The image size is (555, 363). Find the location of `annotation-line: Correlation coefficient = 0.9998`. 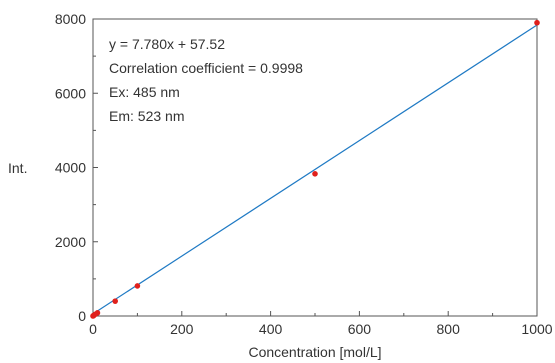

annotation-line: Correlation coefficient = 0.9998 is located at coordinates (206, 68).